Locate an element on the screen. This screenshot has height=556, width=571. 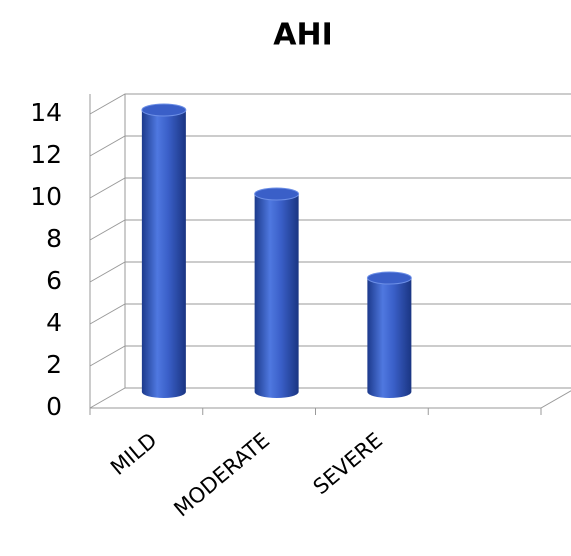
y-tick-label: 10 is located at coordinates (46, 196).